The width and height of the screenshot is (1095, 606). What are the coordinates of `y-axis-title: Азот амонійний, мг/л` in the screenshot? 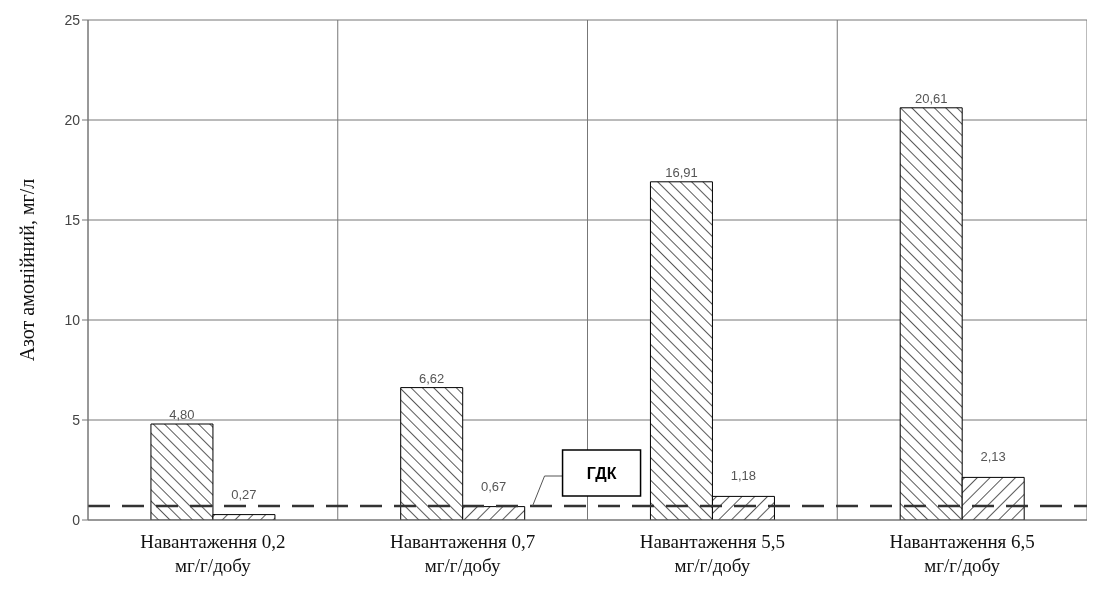 It's located at (27, 270).